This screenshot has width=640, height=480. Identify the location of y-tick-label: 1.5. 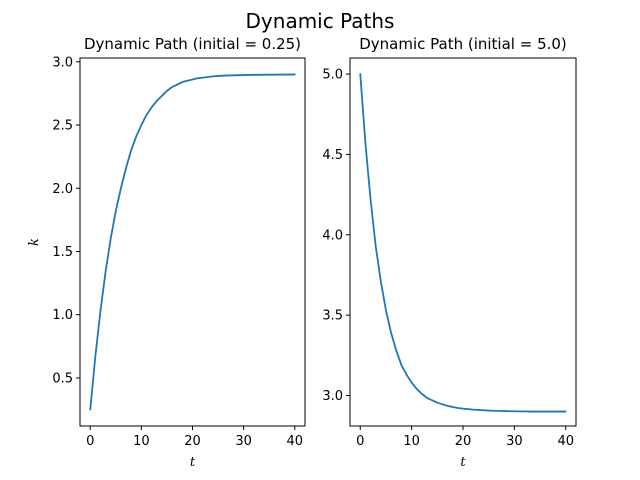
(62, 252).